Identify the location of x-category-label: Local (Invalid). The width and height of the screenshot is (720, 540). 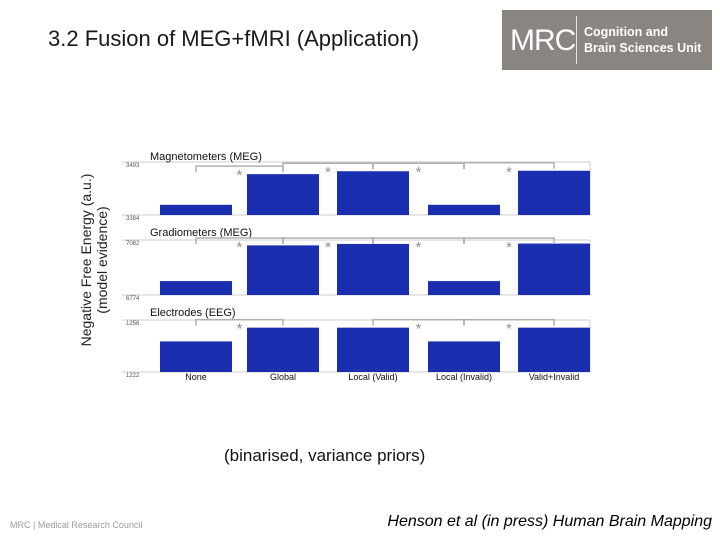
(464, 377).